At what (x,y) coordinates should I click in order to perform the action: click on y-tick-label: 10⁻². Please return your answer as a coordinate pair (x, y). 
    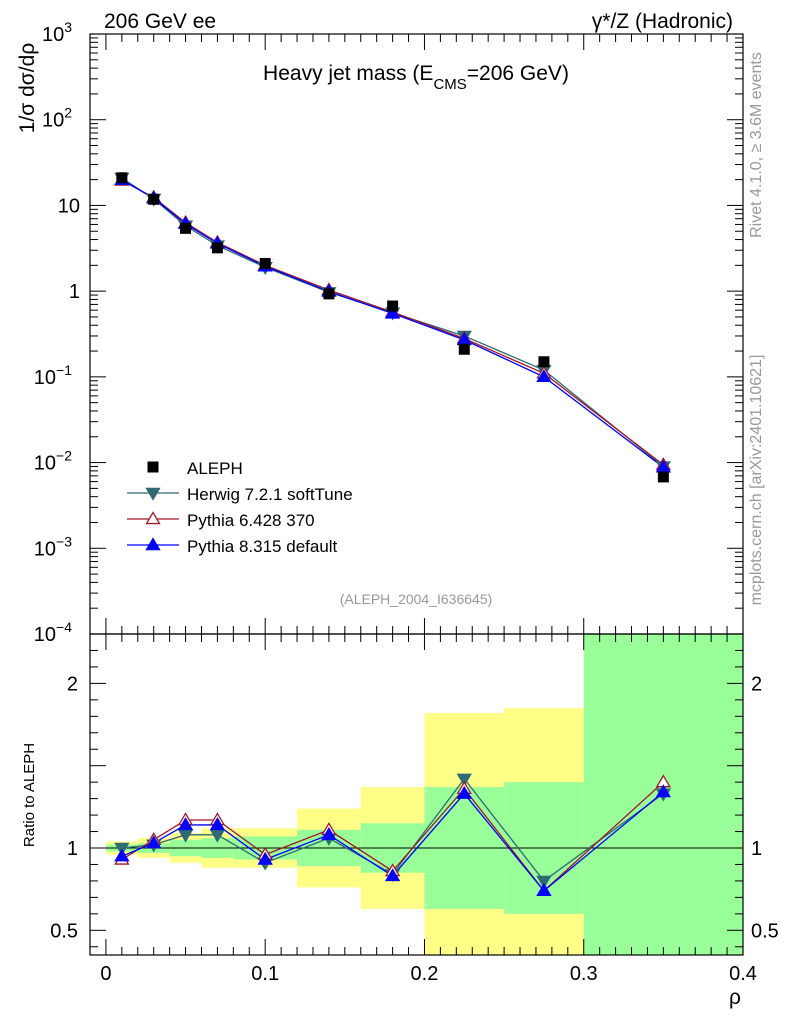
    Looking at the image, I should click on (53, 461).